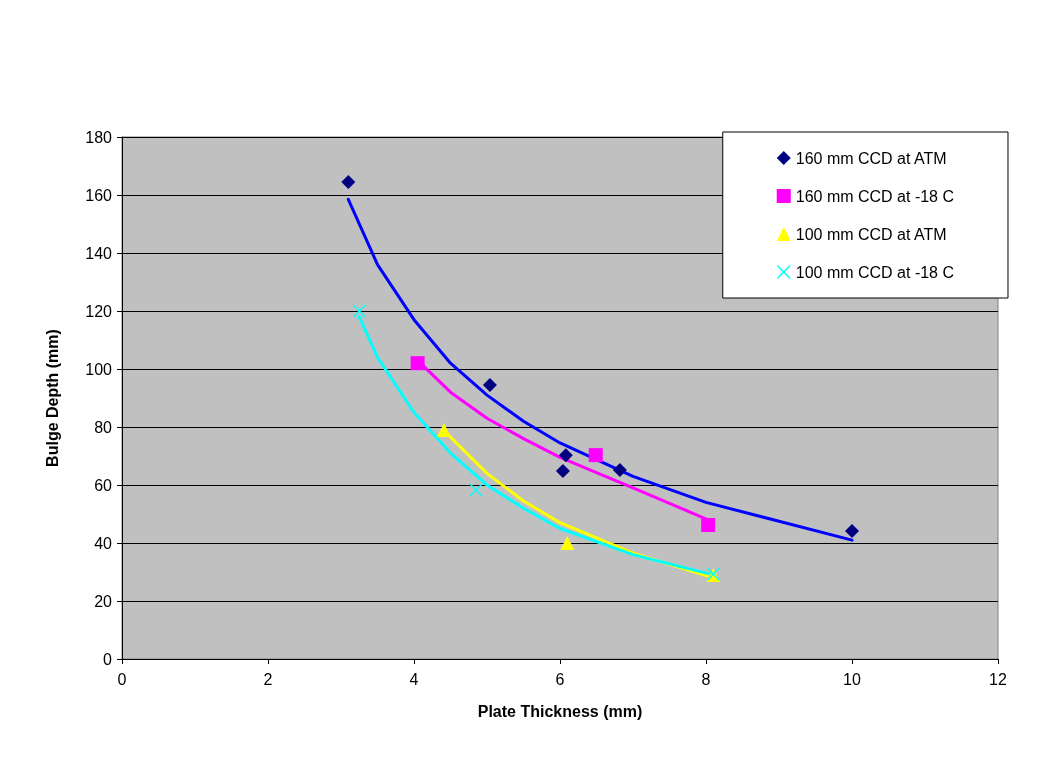 This screenshot has width=1046, height=766. What do you see at coordinates (99, 137) in the screenshot?
I see `y-tick-label: 180` at bounding box center [99, 137].